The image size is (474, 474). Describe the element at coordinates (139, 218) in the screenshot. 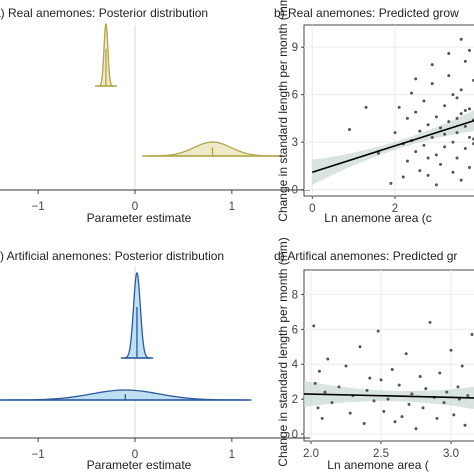

I see `panel-a-x-label: Parameter estimate` at that location.